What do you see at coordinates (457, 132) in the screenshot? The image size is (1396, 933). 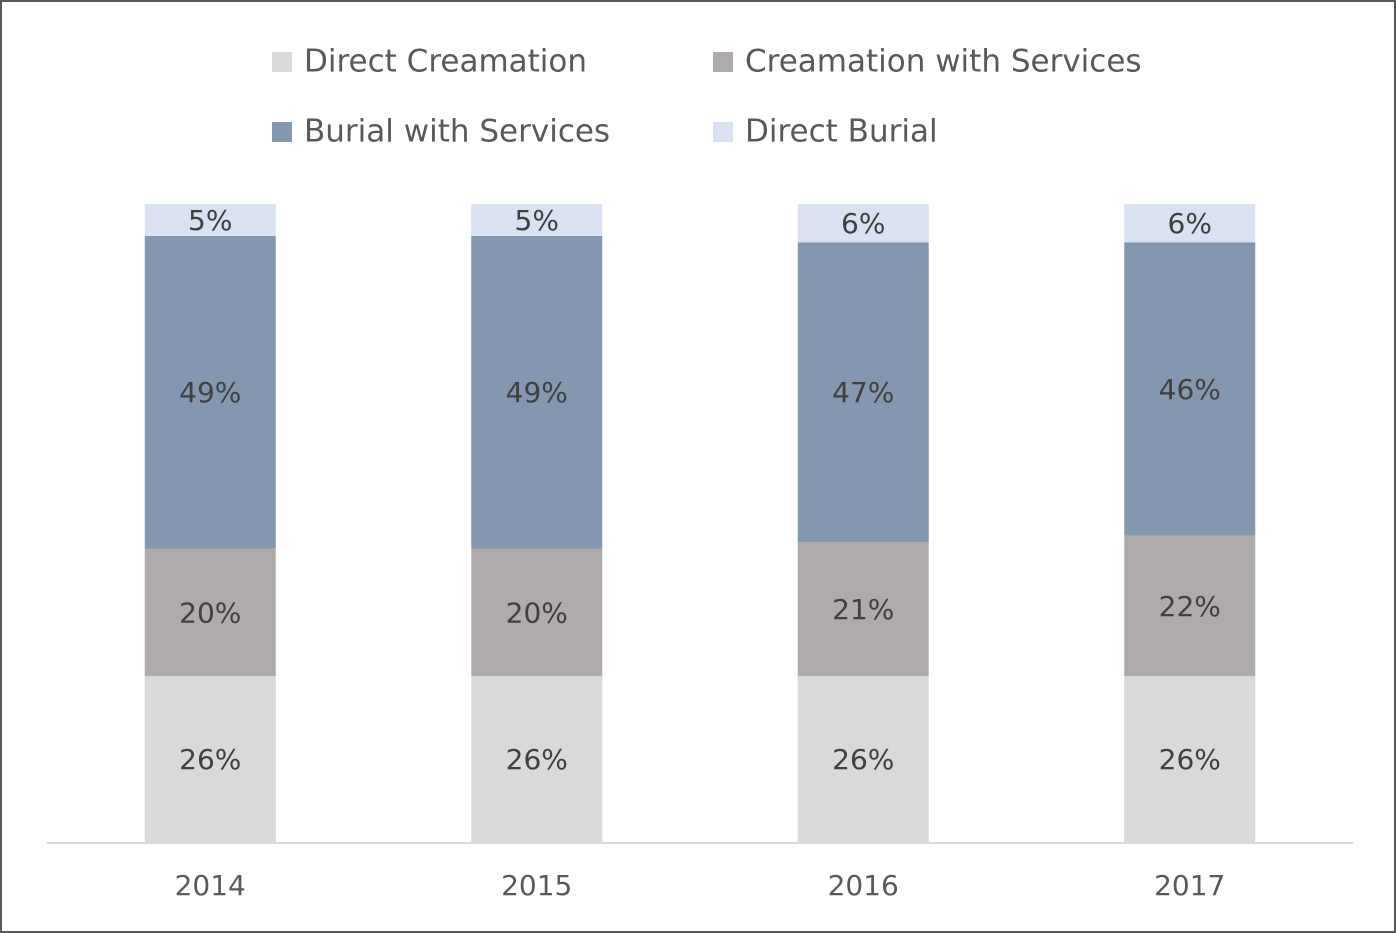 I see `legend-label: Burial with Services` at bounding box center [457, 132].